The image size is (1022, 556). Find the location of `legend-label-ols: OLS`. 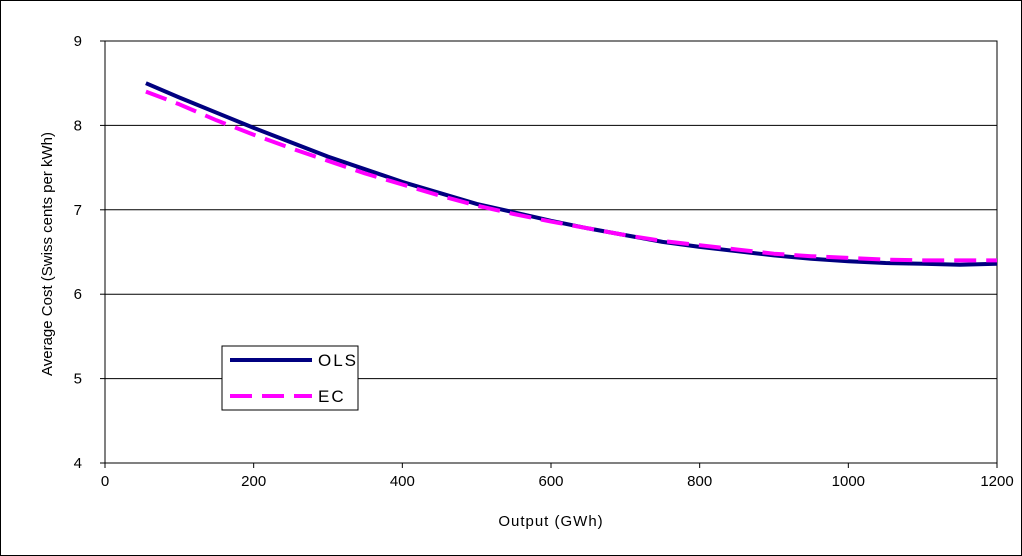

legend-label-ols: OLS is located at coordinates (338, 360).